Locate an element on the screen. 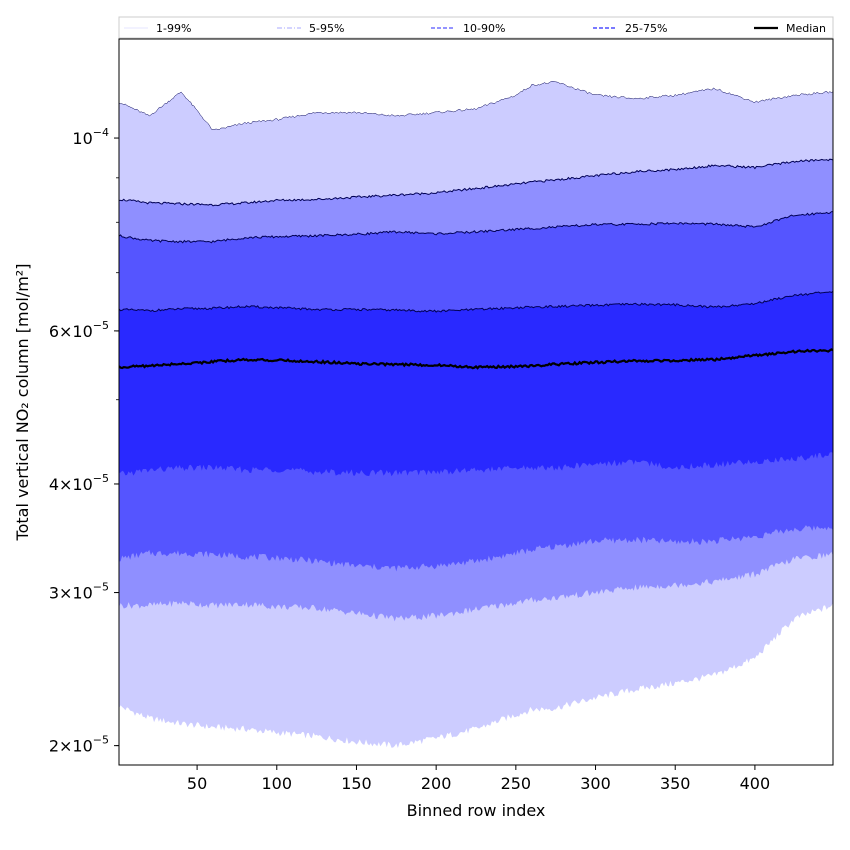 This screenshot has width=850, height=850. median-layer is located at coordinates (476, 359).